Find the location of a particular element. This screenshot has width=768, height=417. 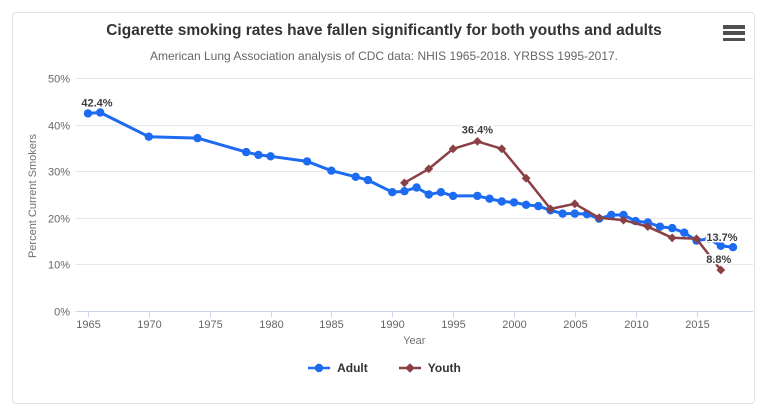

x-axis-title: Year is located at coordinates (414, 341).